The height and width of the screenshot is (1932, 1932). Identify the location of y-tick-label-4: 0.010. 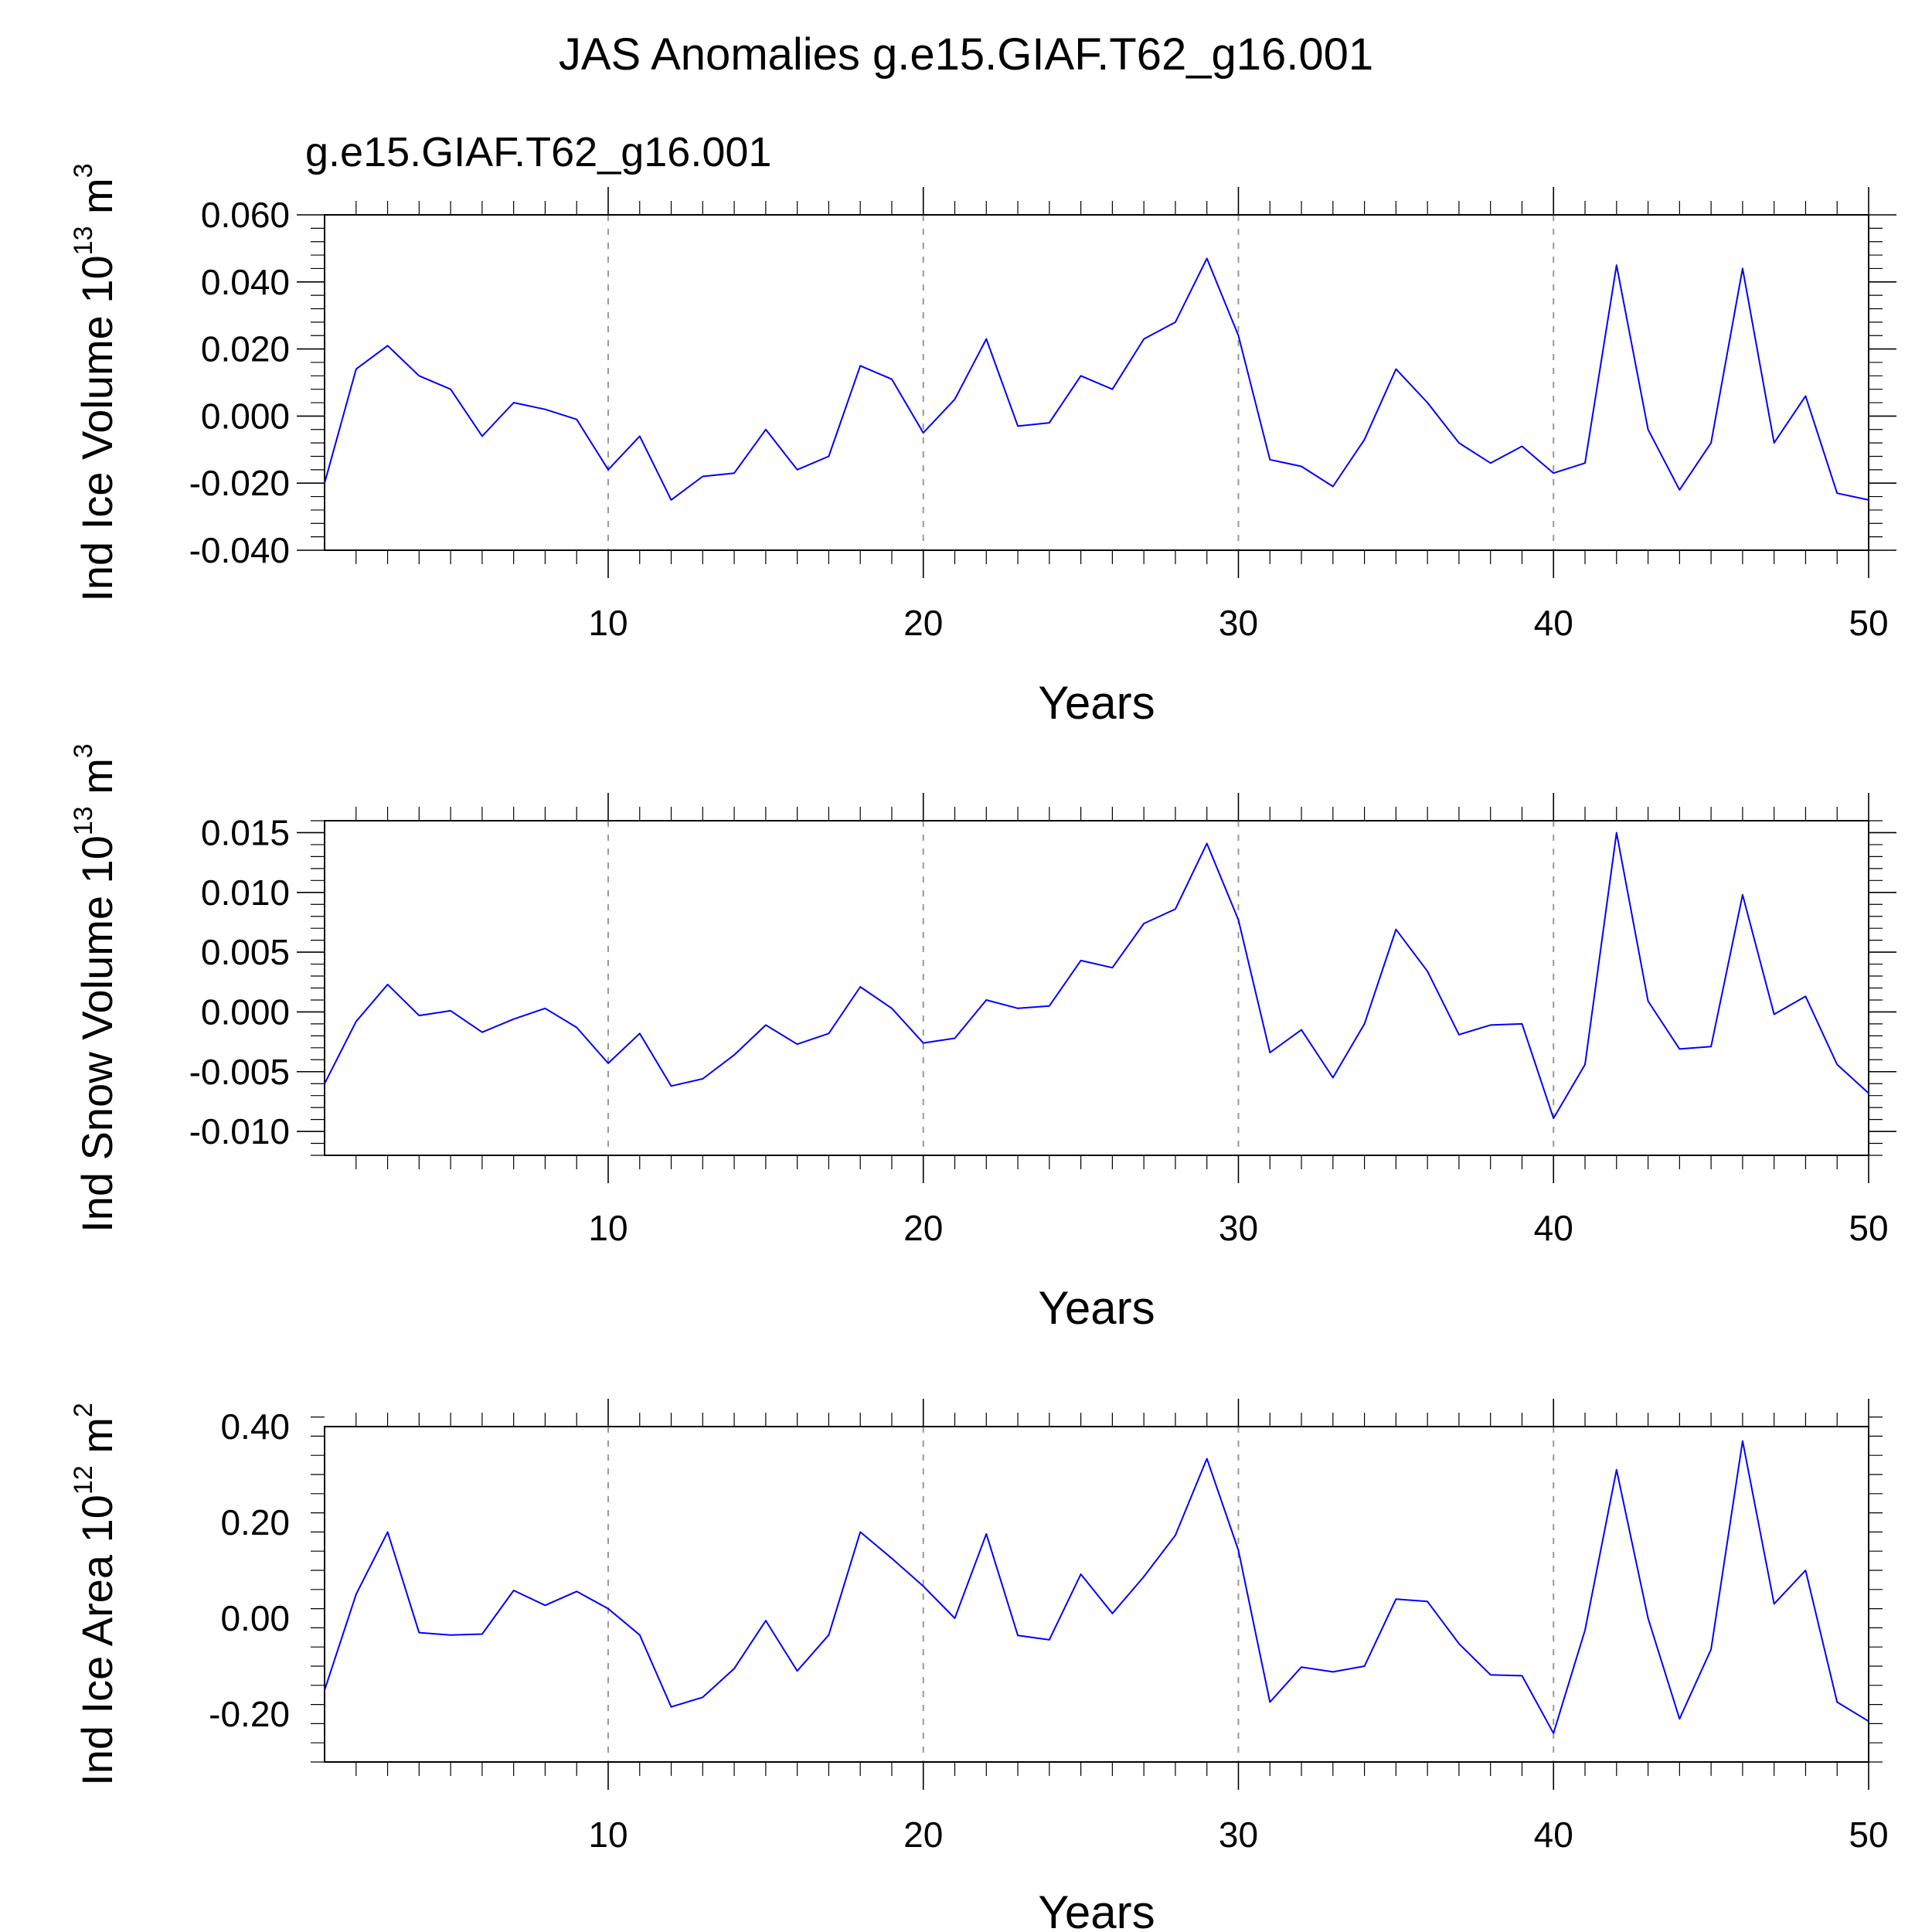
(246, 892).